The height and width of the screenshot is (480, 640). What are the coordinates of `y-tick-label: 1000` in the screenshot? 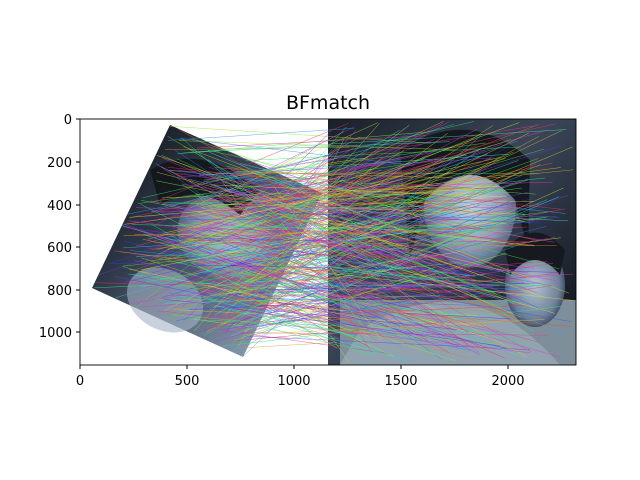 It's located at (55, 333).